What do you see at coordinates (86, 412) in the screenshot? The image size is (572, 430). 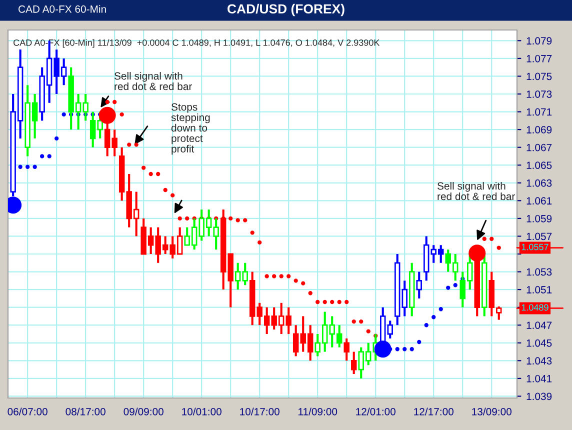 I see `x-tick-label: 08/17:00` at bounding box center [86, 412].